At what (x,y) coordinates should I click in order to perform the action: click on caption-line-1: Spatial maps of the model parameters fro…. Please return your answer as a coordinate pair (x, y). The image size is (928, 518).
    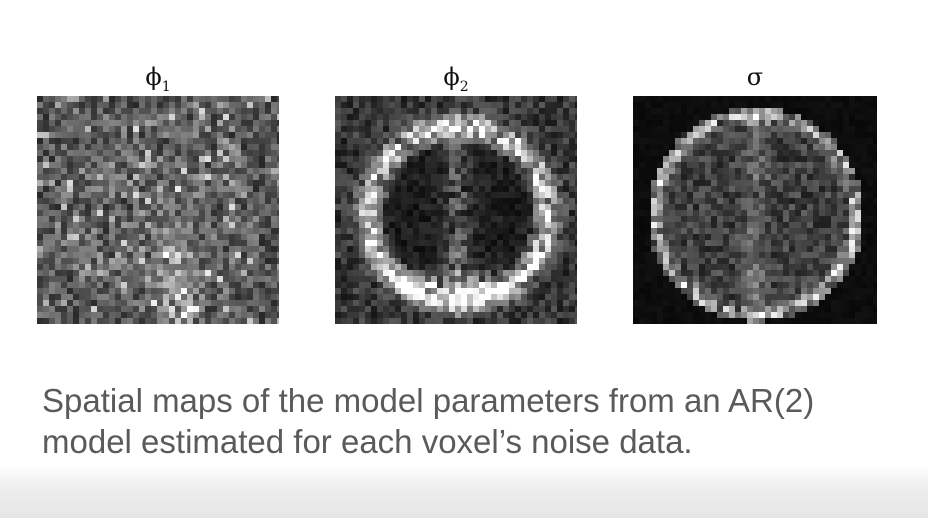
    Looking at the image, I should click on (428, 400).